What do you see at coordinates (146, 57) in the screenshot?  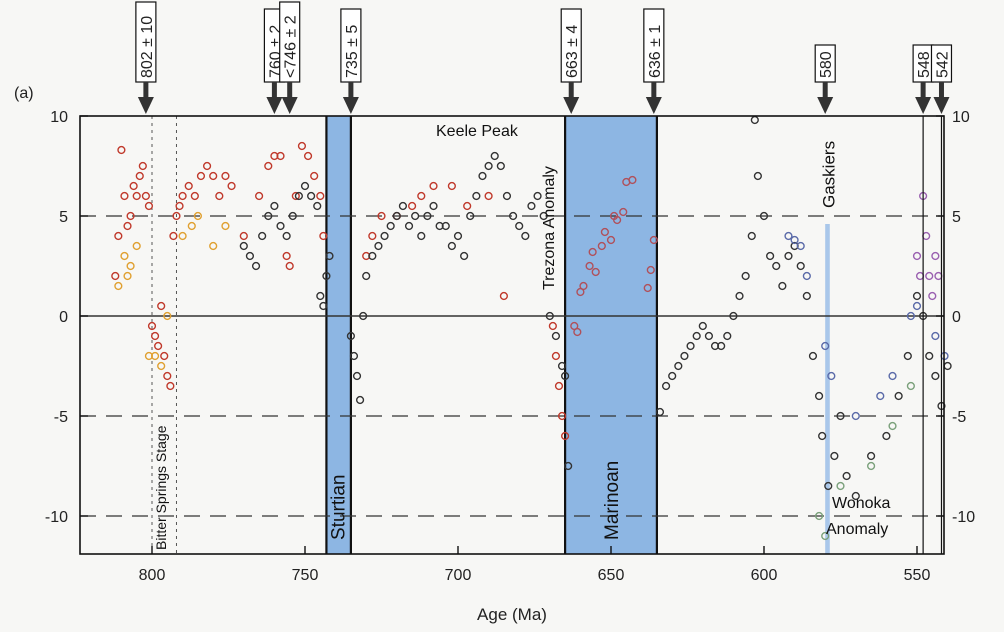 I see `age-marker: 802 ± 10` at bounding box center [146, 57].